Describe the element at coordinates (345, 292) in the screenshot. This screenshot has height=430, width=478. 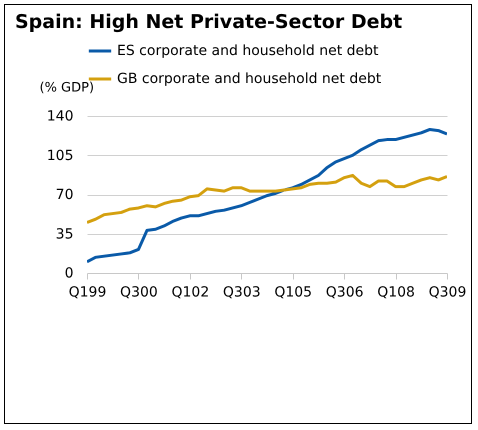
I see `x-tick-label: Q306` at that location.